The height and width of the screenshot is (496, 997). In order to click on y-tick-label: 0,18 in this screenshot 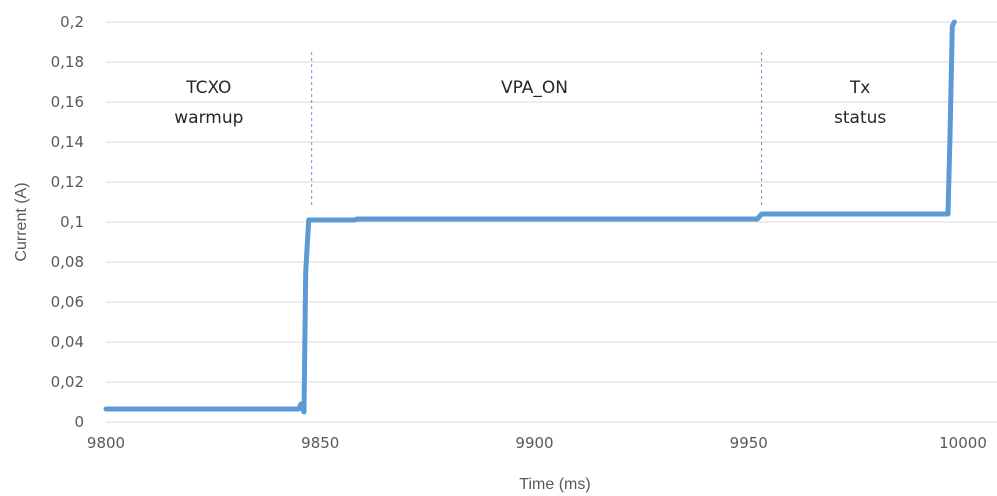, I will do `click(67, 62)`.